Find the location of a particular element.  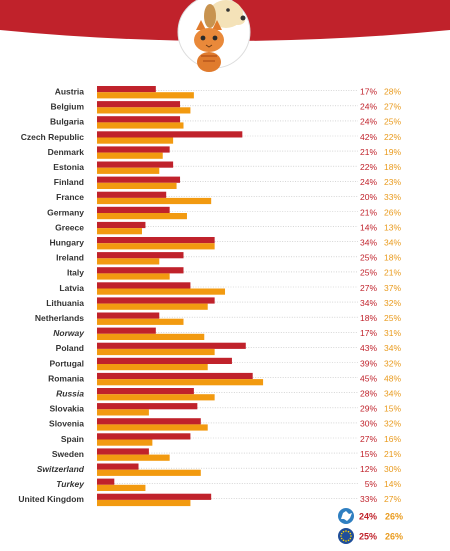

chart-row: Slovakia 29% 15% is located at coordinates (225, 409).